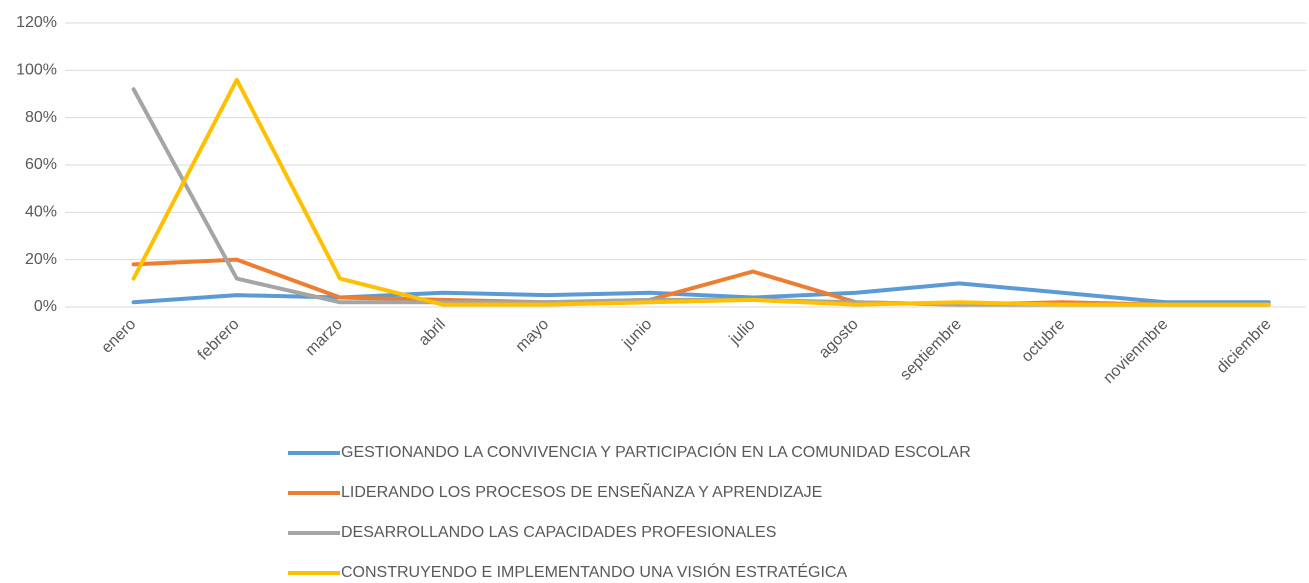 The width and height of the screenshot is (1309, 583). What do you see at coordinates (118, 336) in the screenshot?
I see `x-tick-label: enero` at bounding box center [118, 336].